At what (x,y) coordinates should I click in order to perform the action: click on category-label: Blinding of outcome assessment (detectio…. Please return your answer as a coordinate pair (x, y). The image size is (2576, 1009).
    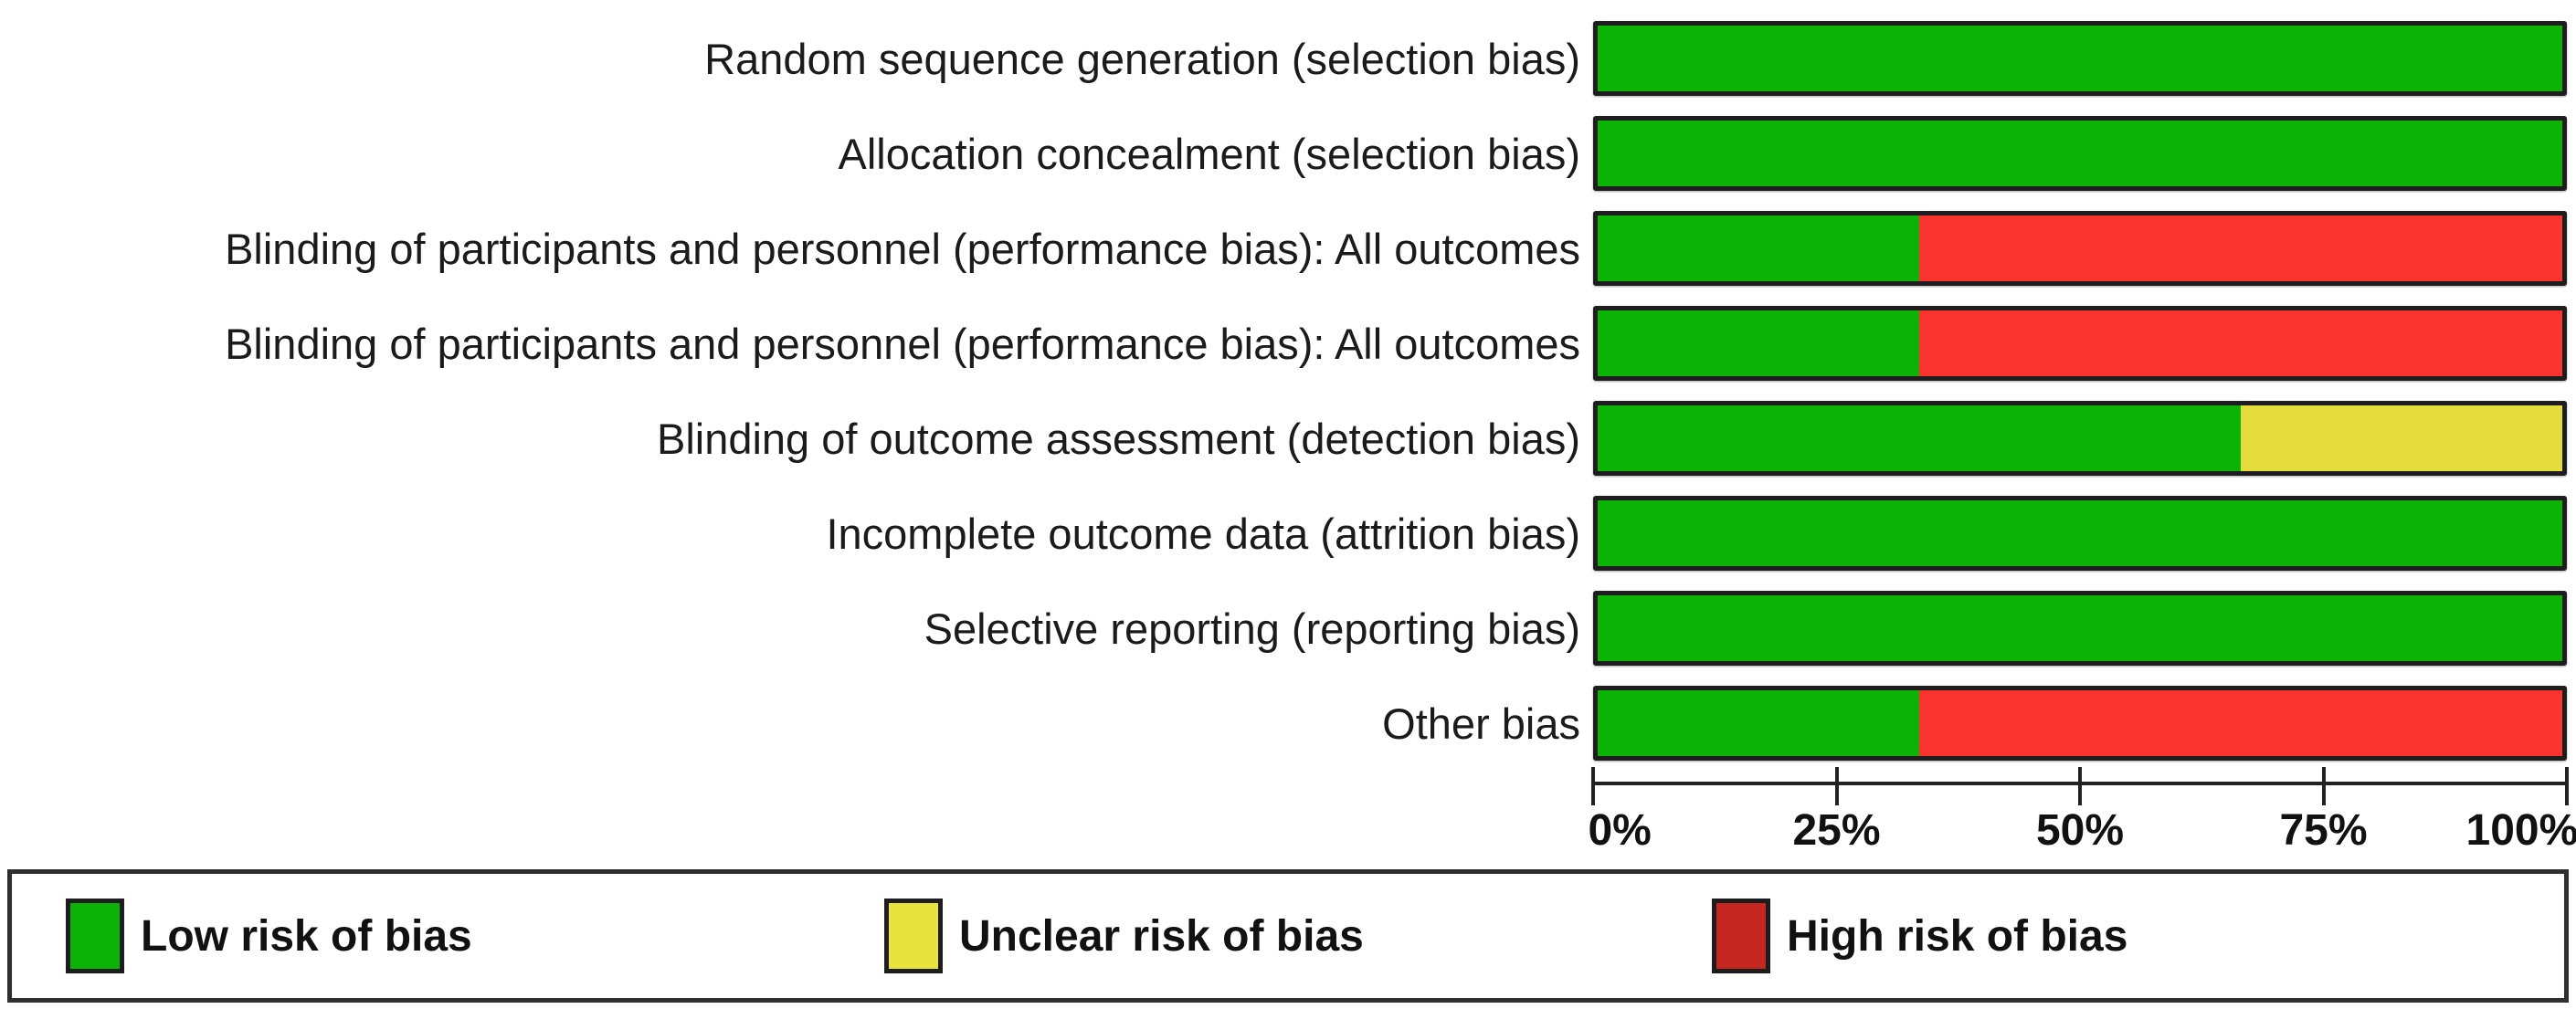
    Looking at the image, I should click on (1118, 438).